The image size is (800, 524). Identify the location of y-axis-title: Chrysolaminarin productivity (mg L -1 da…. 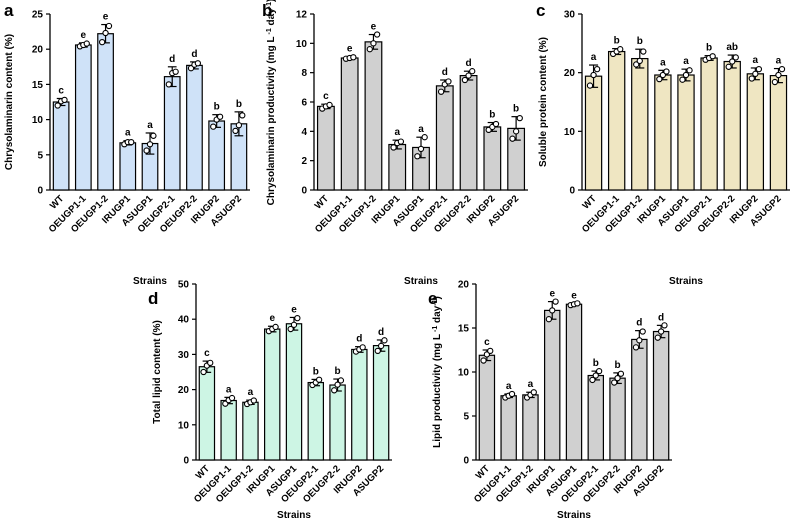
(272, 102).